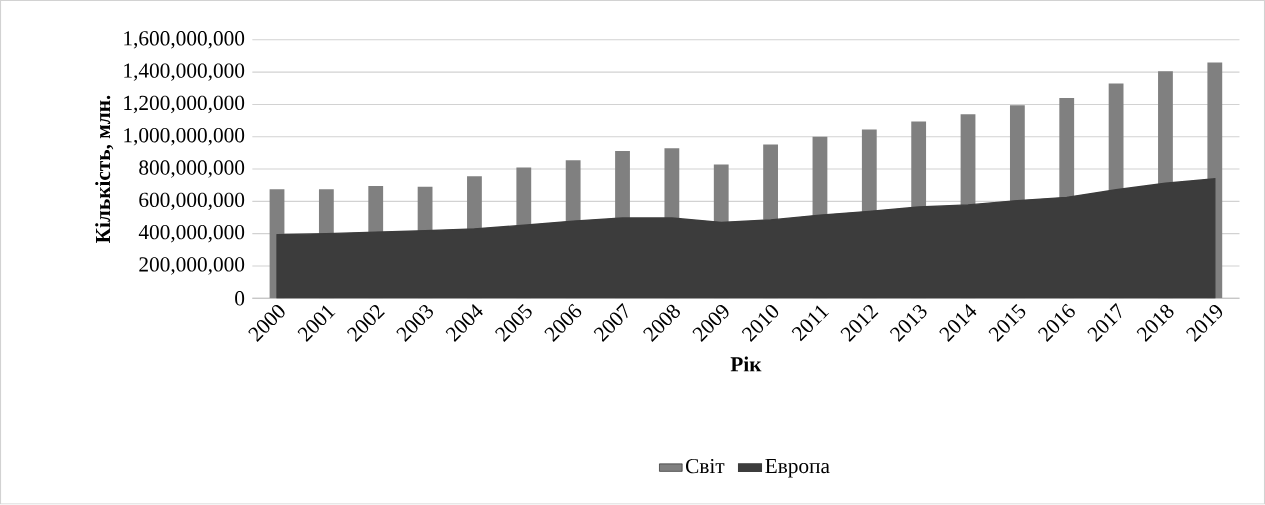  What do you see at coordinates (104, 169) in the screenshot?
I see `y-axis-title: Кількість, млн.` at bounding box center [104, 169].